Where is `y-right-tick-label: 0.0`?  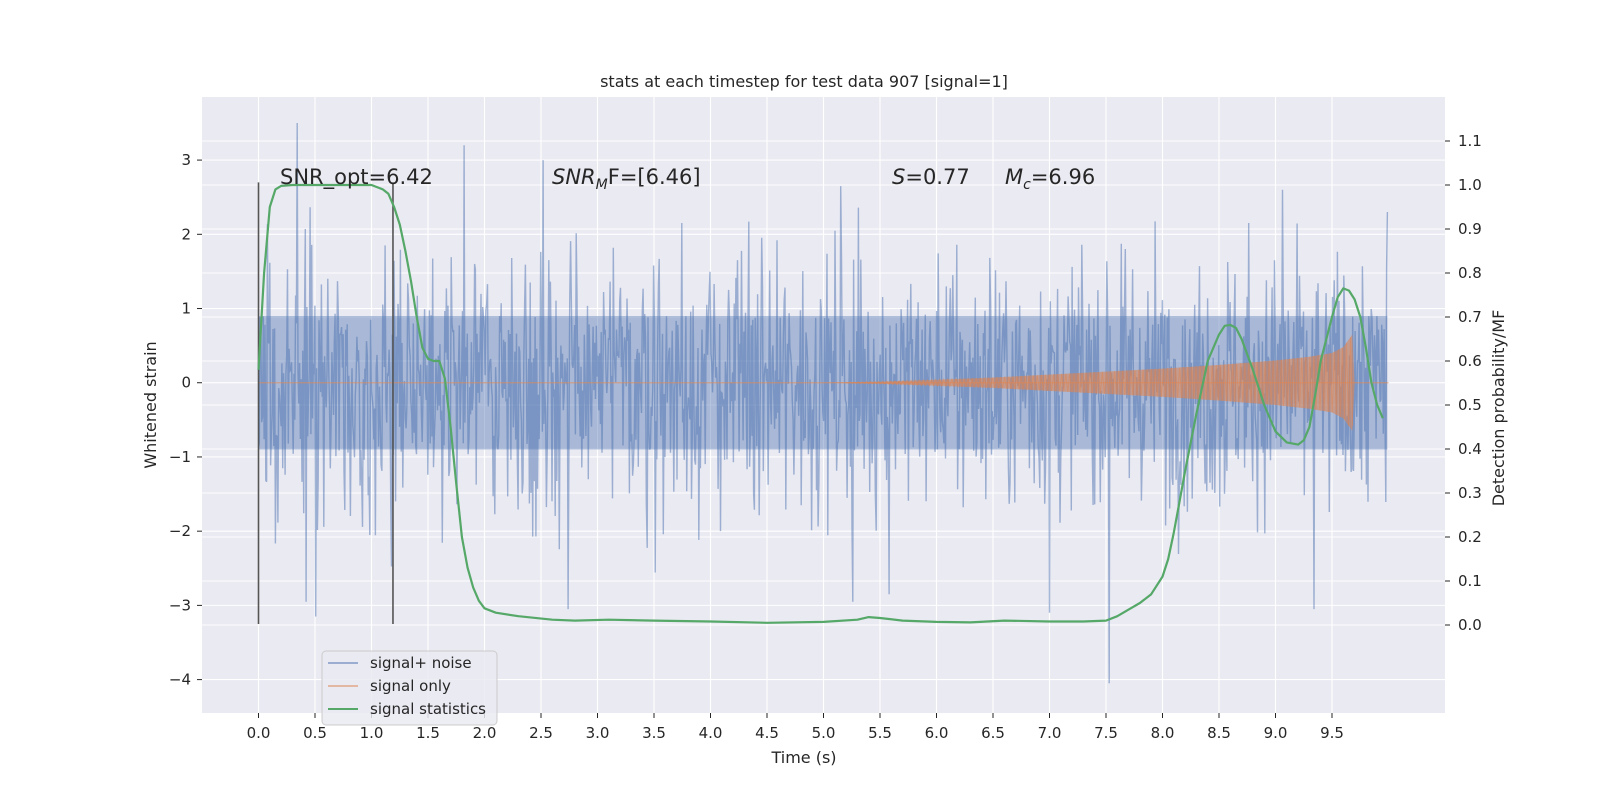
y-right-tick-label: 0.0 is located at coordinates (1470, 625).